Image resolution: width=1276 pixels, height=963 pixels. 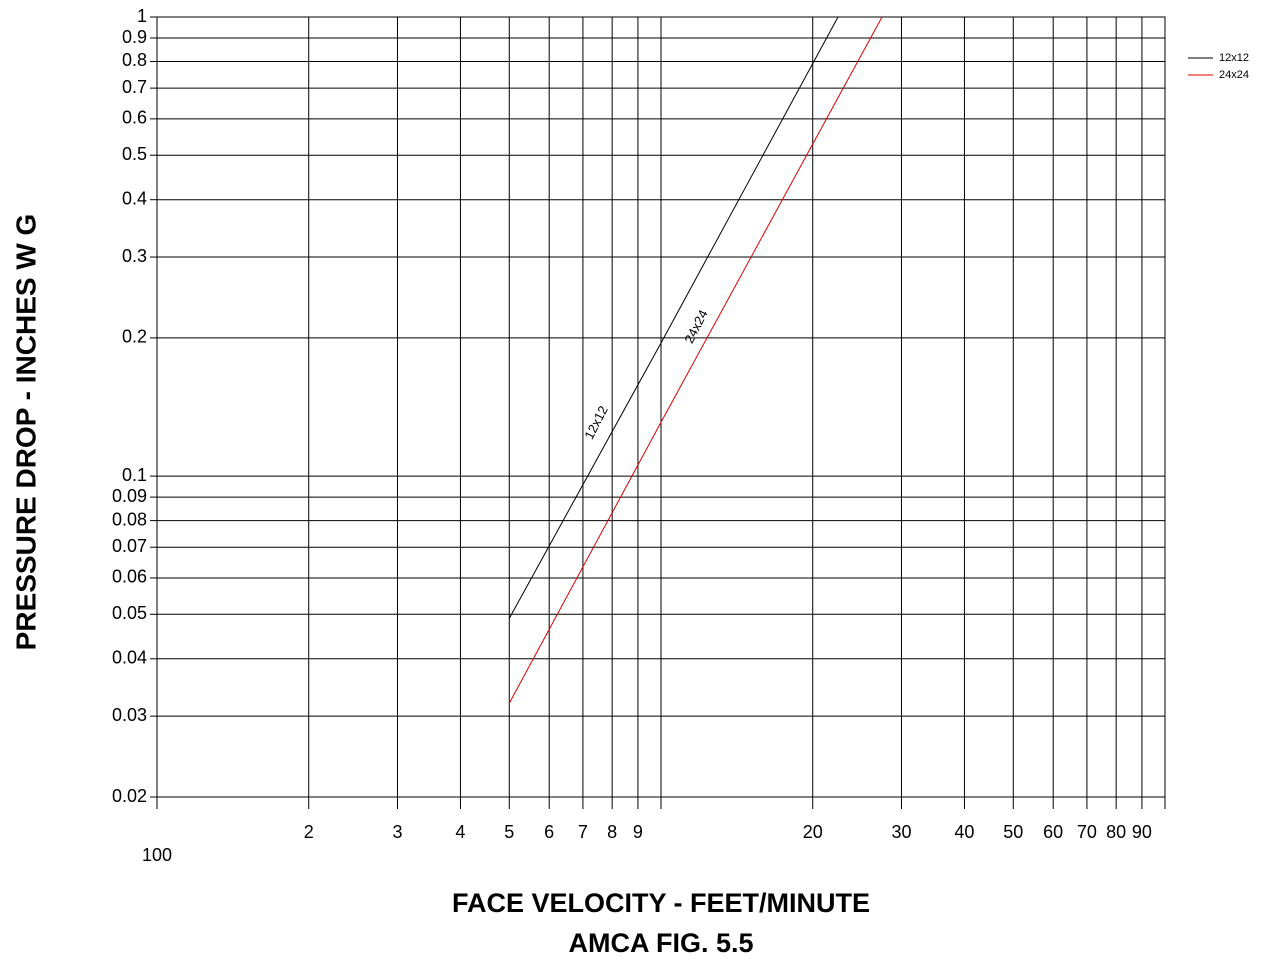 What do you see at coordinates (157, 855) in the screenshot?
I see `x-tick-label: 100` at bounding box center [157, 855].